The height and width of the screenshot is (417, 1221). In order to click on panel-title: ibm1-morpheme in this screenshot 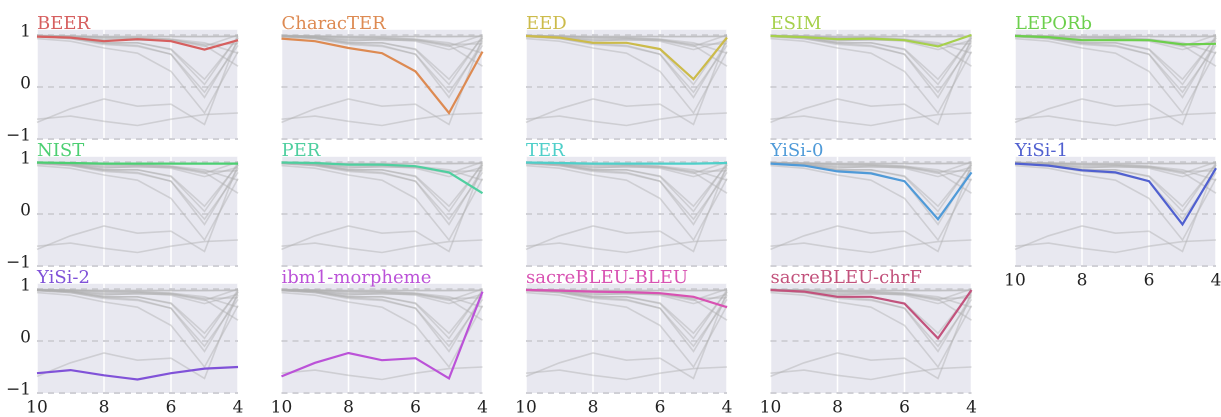, I will do `click(357, 277)`.